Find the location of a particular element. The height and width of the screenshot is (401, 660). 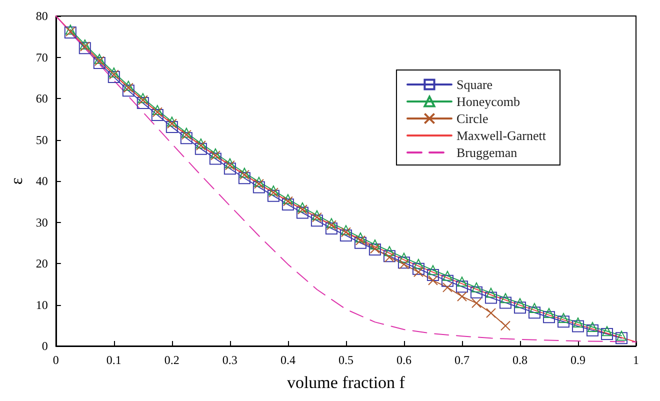

y-axis-title: ε is located at coordinates (16, 181).